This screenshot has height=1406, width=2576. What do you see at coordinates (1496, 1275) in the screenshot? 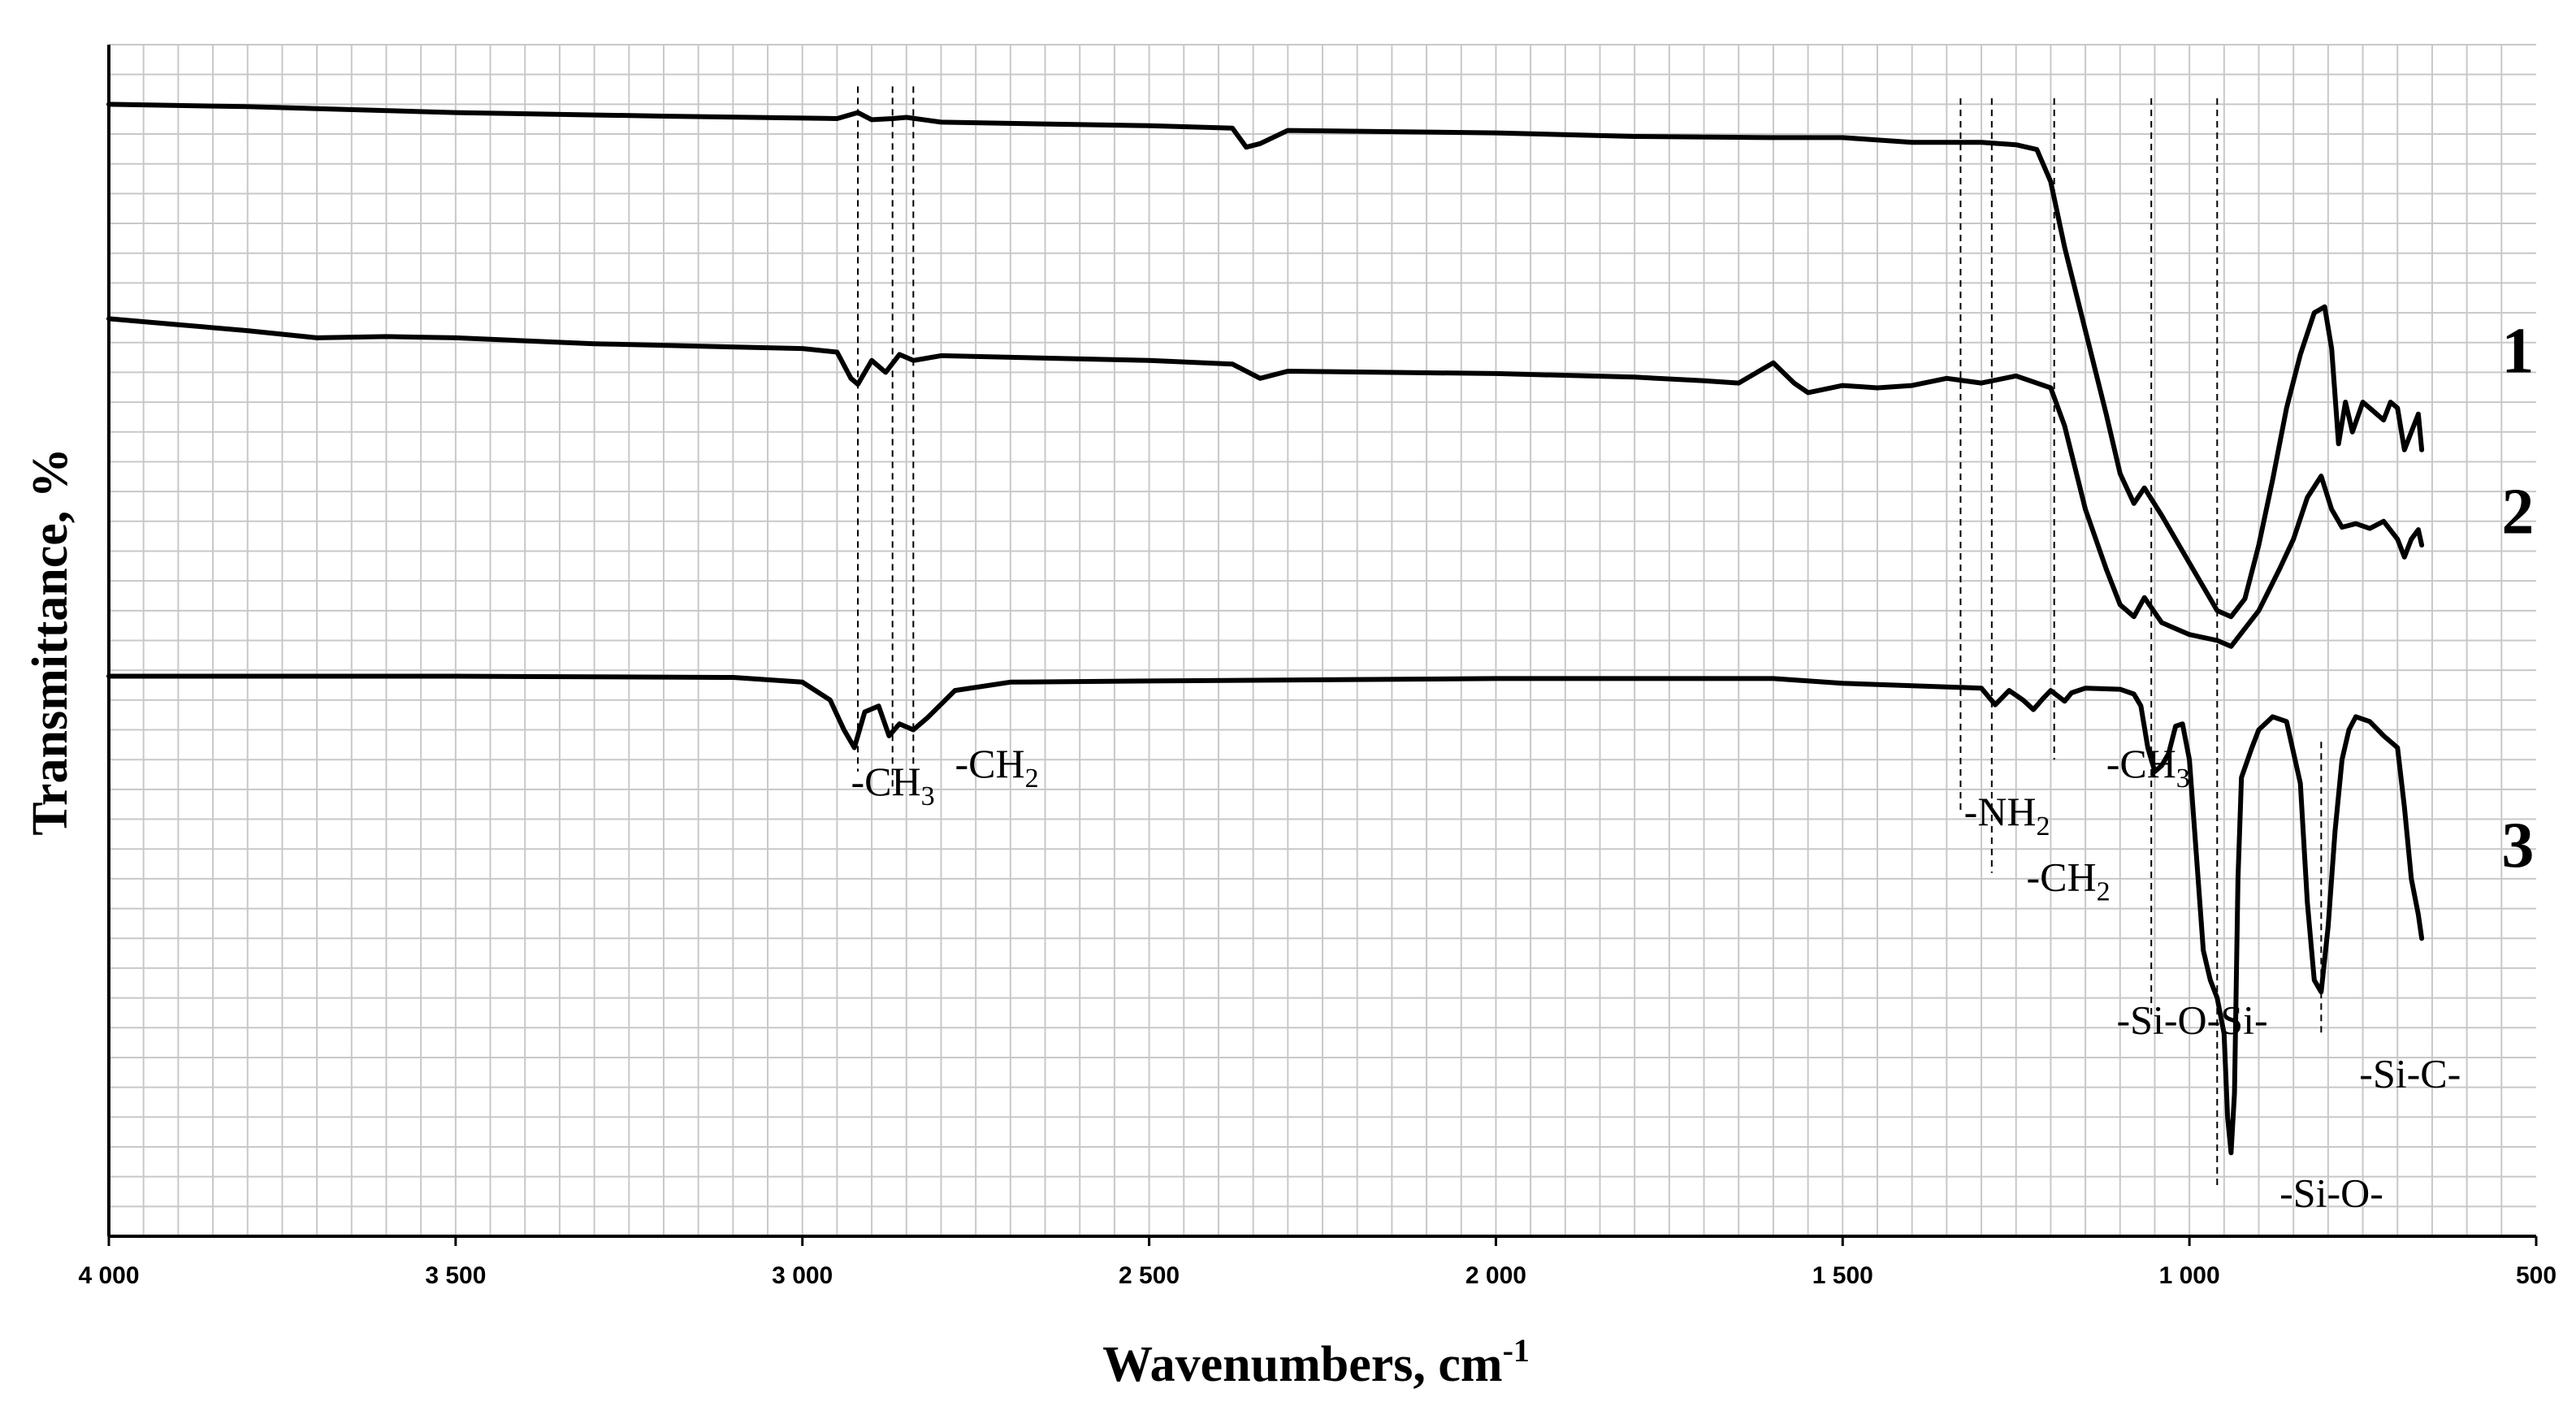
I see `x-tick-label: 2 000` at bounding box center [1496, 1275].